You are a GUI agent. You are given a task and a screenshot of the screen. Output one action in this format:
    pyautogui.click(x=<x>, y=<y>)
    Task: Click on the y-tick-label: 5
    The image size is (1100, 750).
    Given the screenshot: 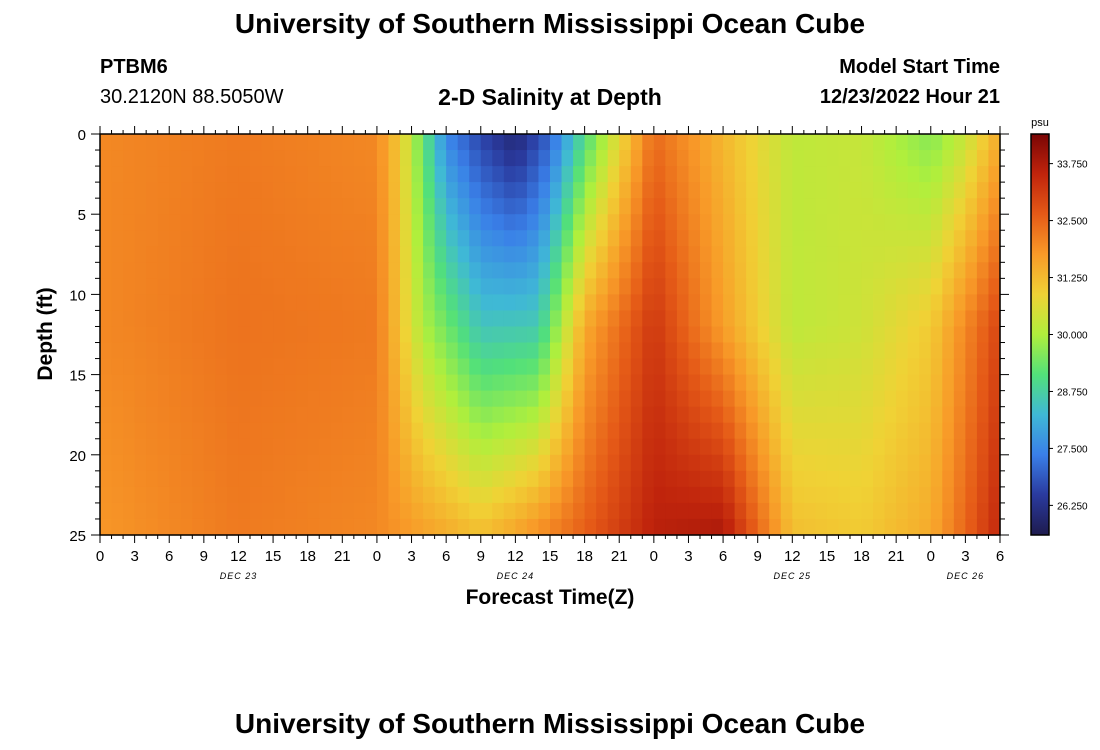 What is the action you would take?
    pyautogui.click(x=82, y=215)
    